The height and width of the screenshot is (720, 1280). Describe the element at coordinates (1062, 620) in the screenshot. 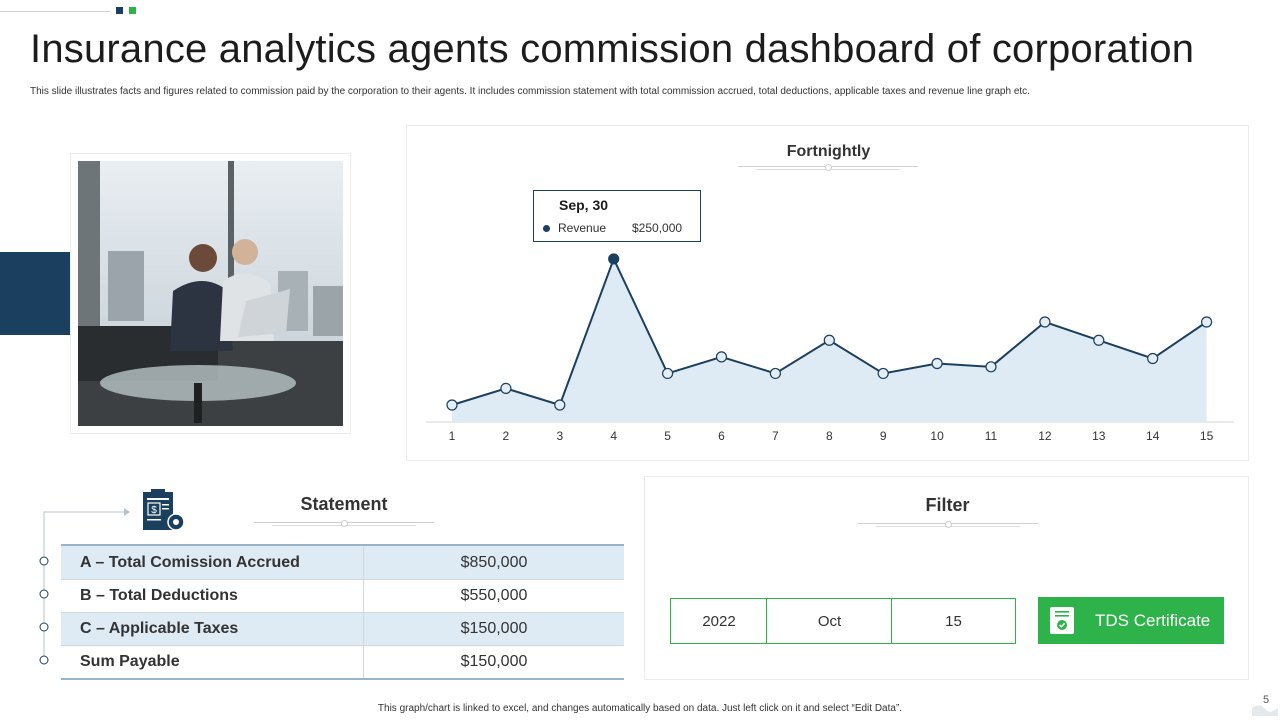

I see `certificate-check-icon` at that location.